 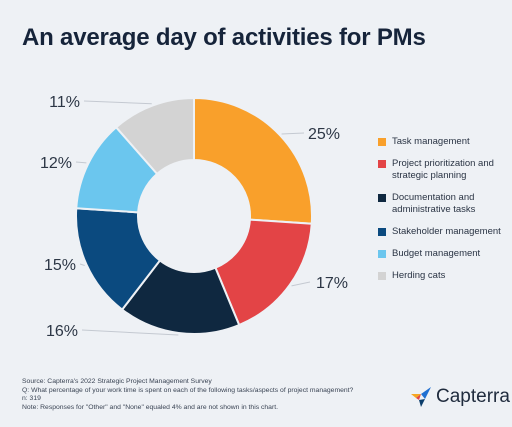 I want to click on slice-percent-label: 17%, so click(x=332, y=283).